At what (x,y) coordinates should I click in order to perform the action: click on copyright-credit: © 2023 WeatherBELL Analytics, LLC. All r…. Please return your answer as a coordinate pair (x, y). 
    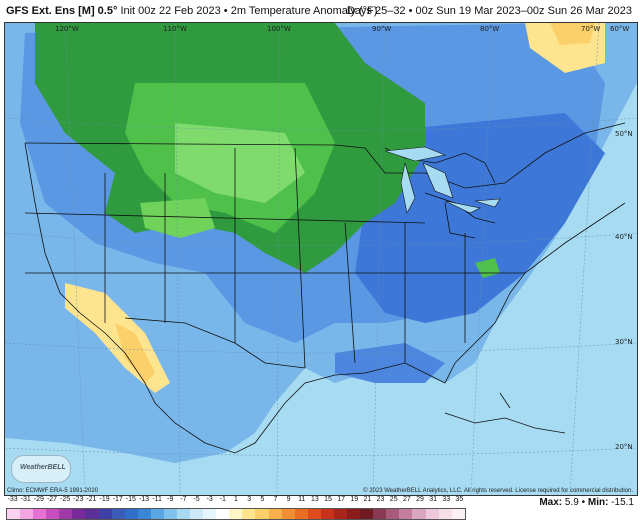
    Looking at the image, I should click on (498, 491).